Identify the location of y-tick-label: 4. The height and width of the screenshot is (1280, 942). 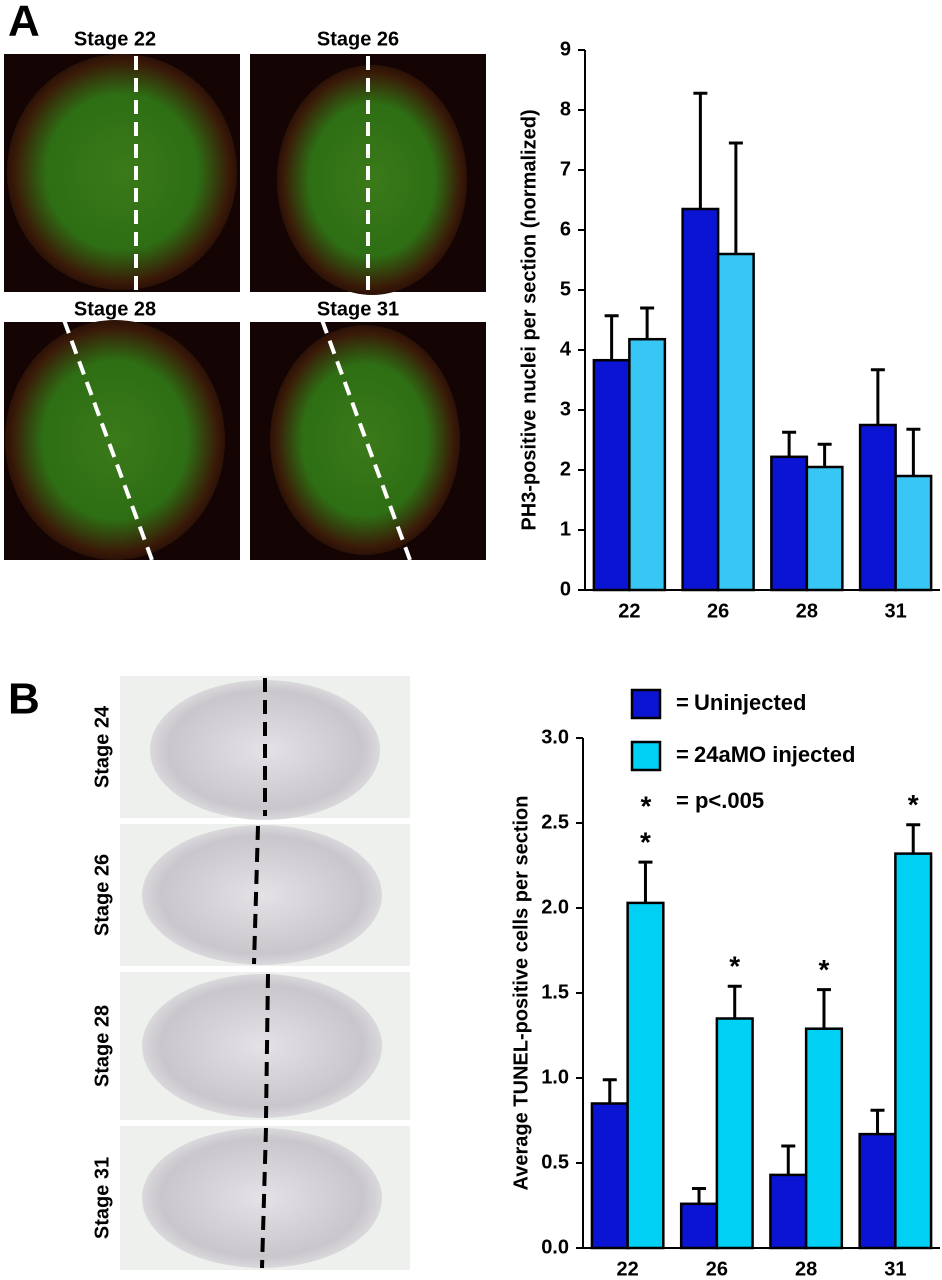
(566, 349).